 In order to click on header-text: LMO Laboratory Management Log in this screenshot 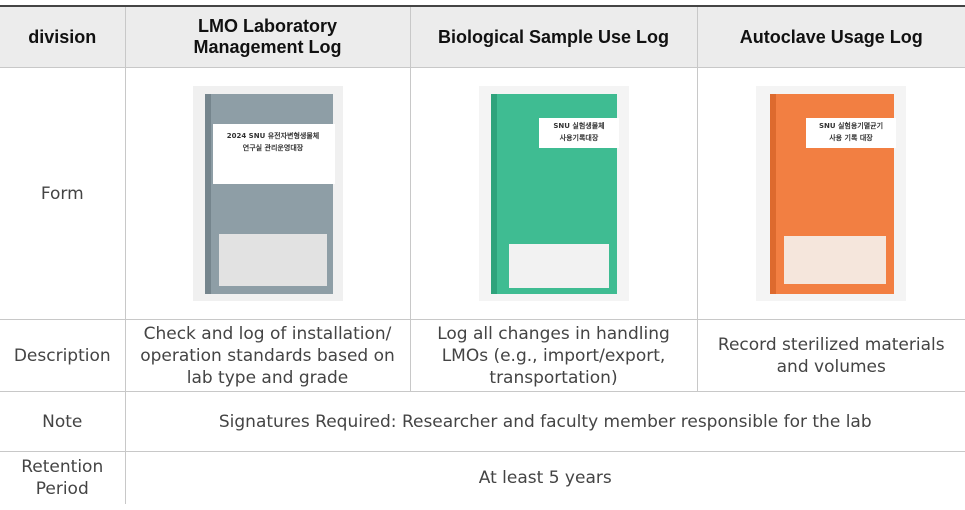, I will do `click(267, 36)`.